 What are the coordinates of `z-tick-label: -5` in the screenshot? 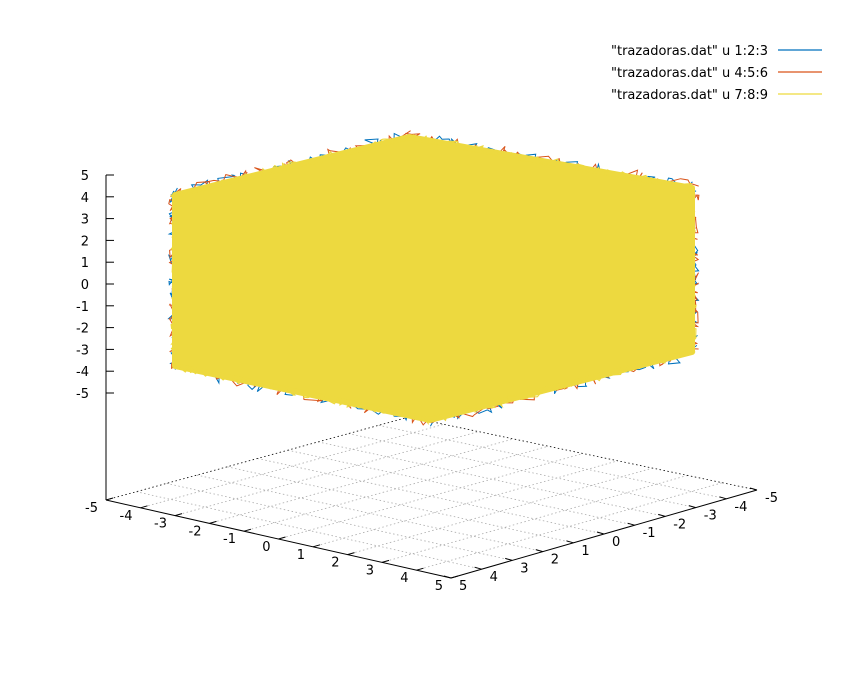 It's located at (82, 394).